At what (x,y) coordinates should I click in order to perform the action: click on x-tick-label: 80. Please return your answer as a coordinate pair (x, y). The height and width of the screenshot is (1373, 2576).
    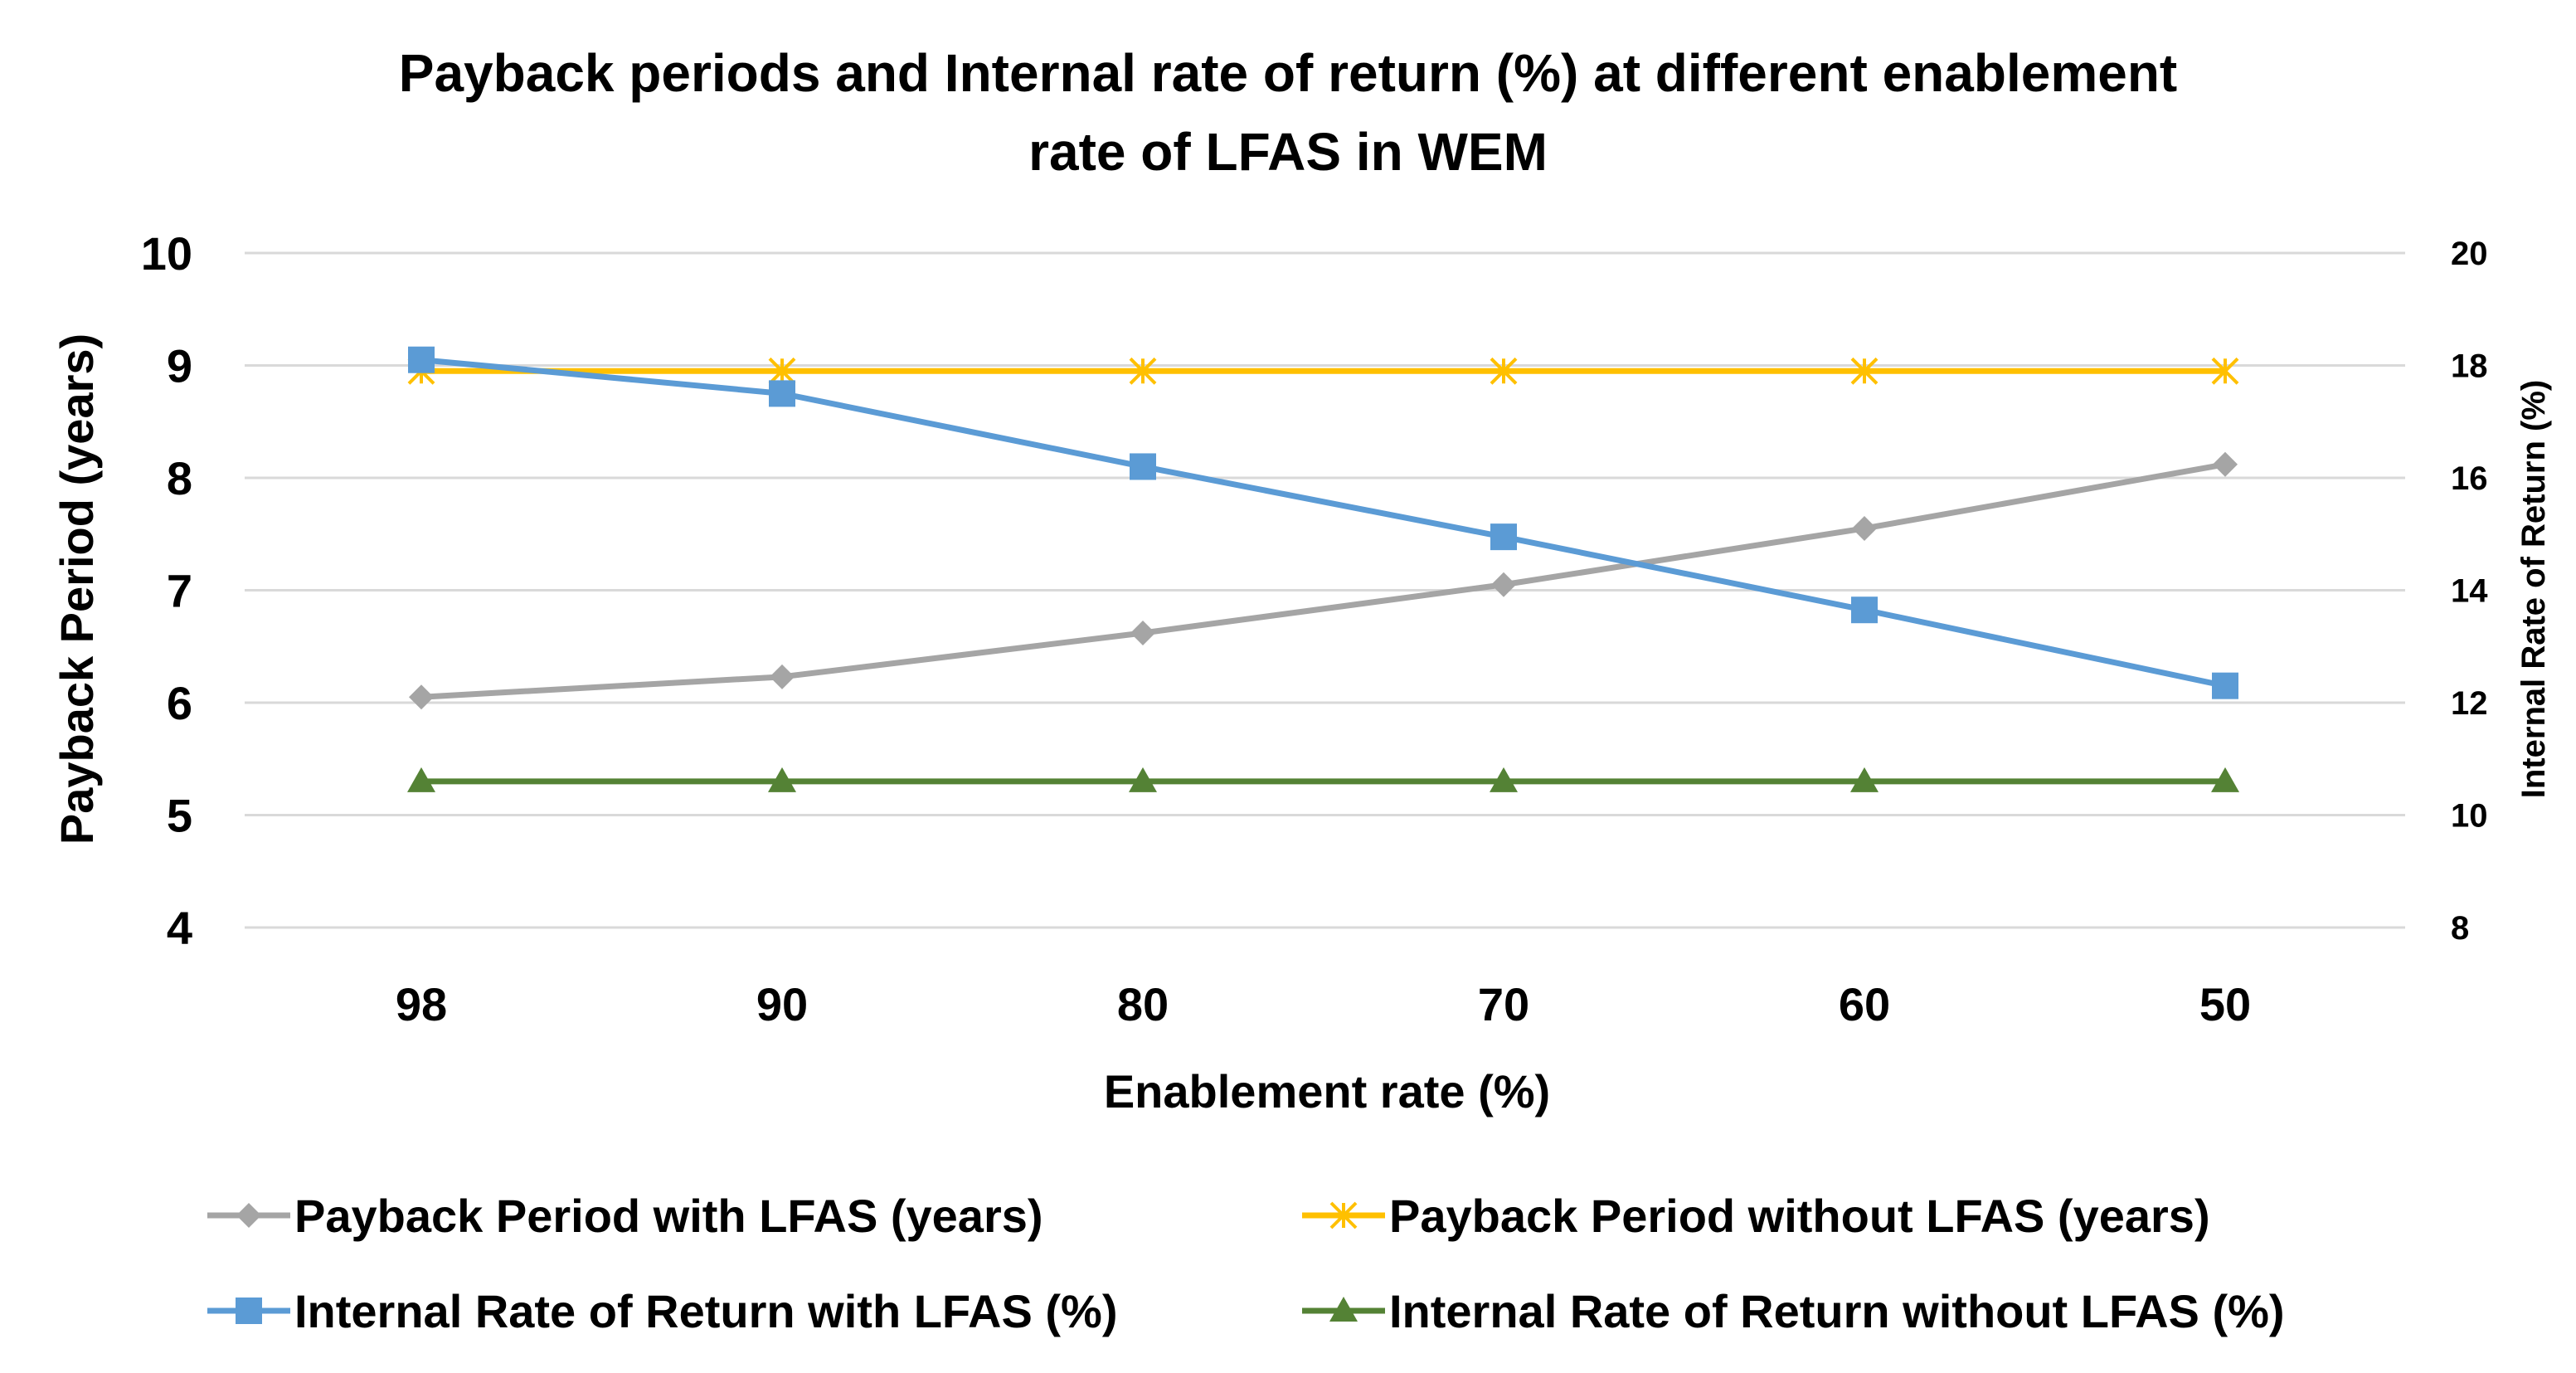
    Looking at the image, I should click on (1143, 1004).